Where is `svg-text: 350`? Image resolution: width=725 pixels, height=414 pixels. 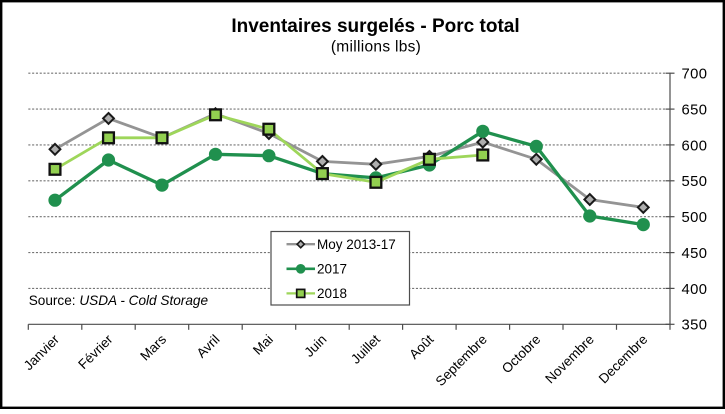 svg-text: 350 is located at coordinates (695, 326).